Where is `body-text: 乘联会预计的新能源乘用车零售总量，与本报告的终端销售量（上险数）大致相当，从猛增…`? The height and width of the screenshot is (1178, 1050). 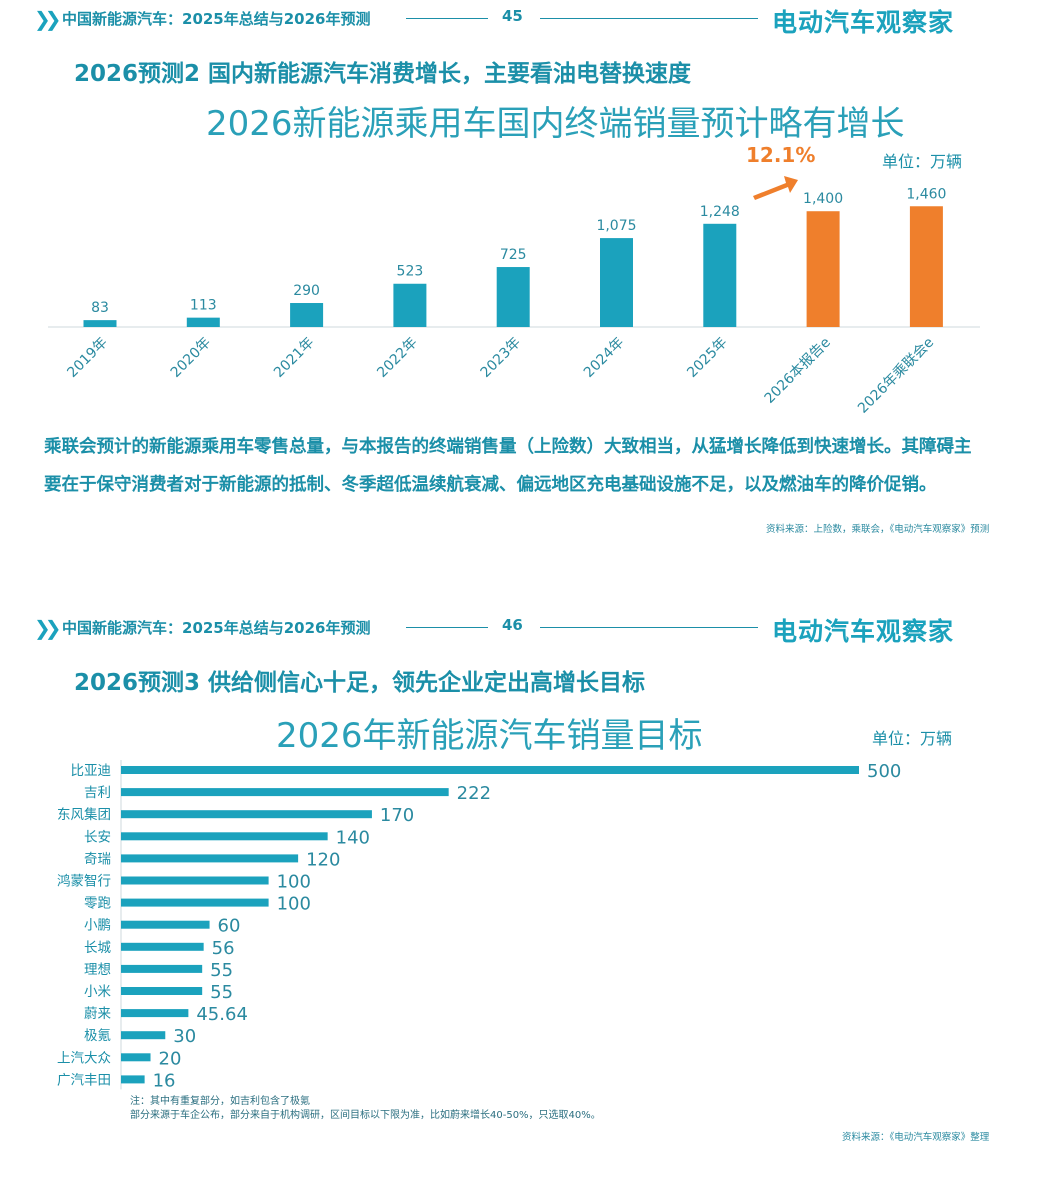 body-text: 乘联会预计的新能源乘用车零售总量，与本报告的终端销售量（上险数）大致相当，从猛增… is located at coordinates (508, 466).